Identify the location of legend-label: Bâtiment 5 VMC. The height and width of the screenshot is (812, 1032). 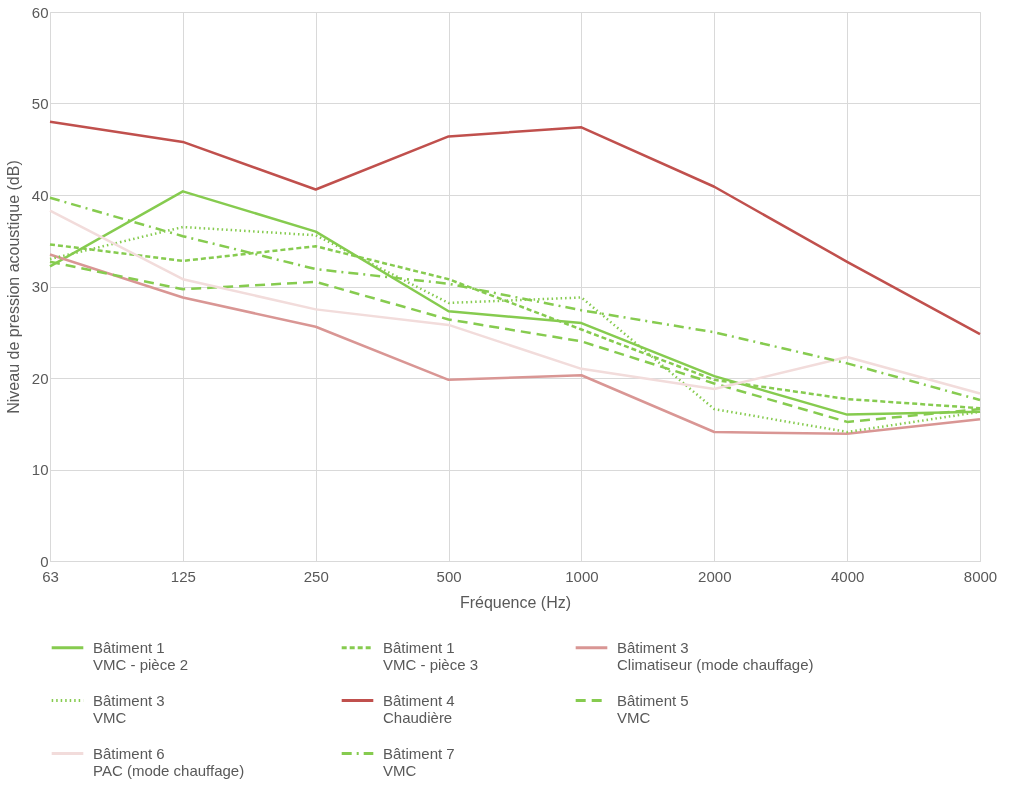
(653, 708).